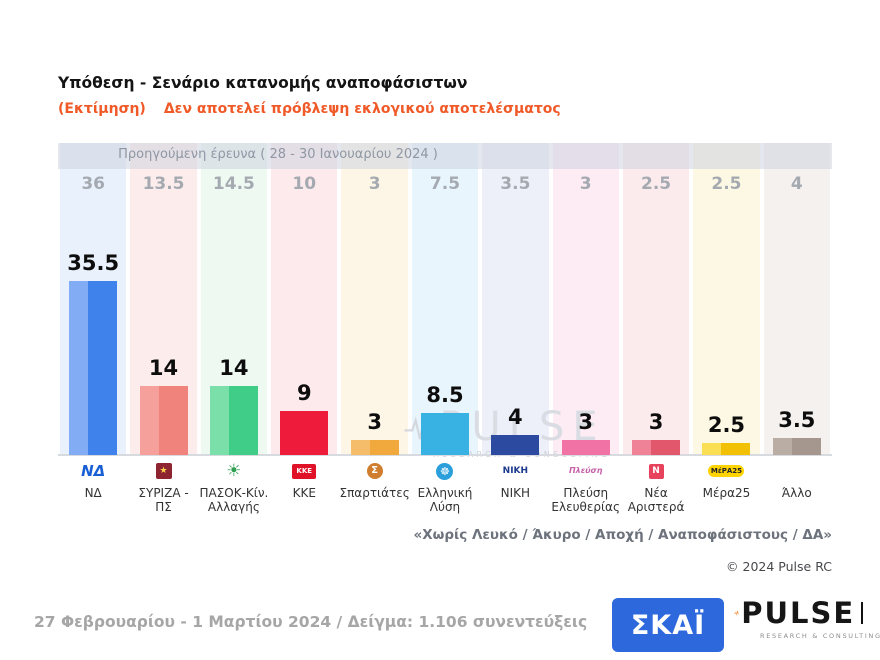  I want to click on nd-logo-glyph: ΝΔ, so click(93, 470).